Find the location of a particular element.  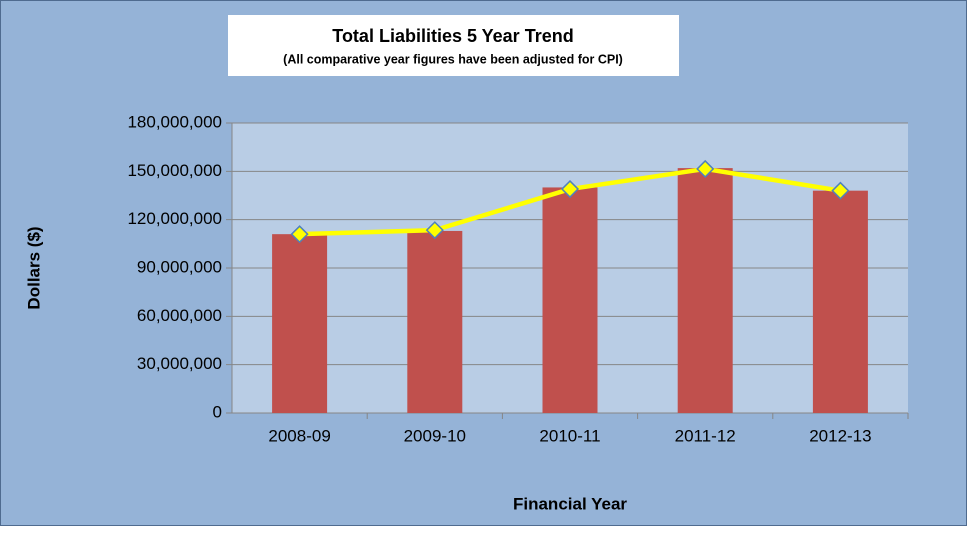

y-tick-label: 180,000,000 is located at coordinates (174, 121).